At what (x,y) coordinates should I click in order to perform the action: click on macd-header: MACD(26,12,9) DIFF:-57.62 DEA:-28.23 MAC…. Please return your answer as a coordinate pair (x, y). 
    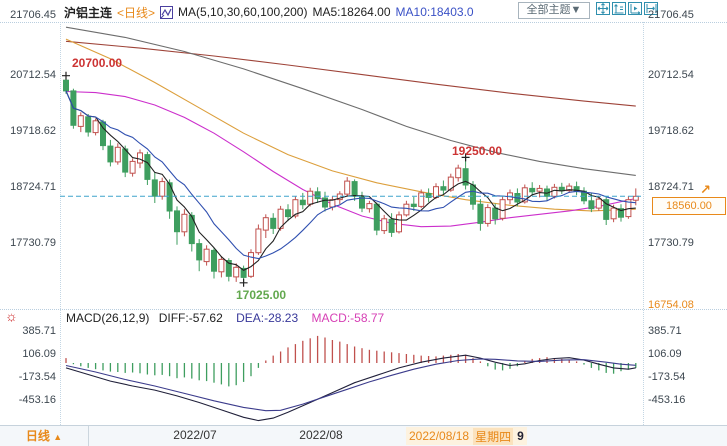
    Looking at the image, I should click on (225, 318).